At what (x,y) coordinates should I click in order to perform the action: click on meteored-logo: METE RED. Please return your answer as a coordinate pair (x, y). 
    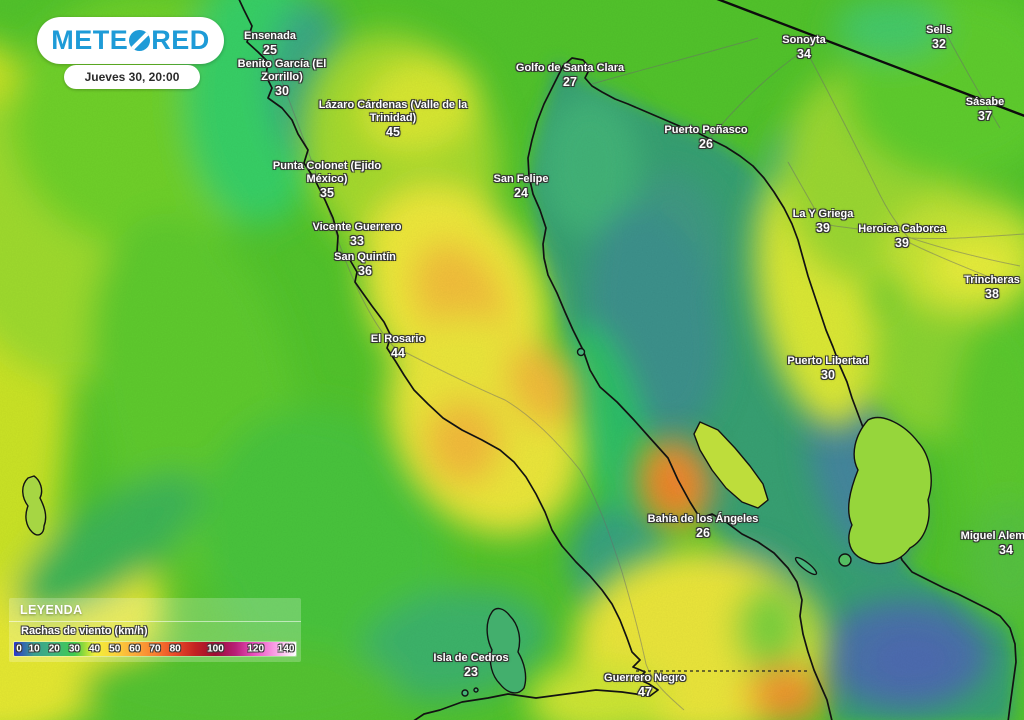
    Looking at the image, I should click on (130, 40).